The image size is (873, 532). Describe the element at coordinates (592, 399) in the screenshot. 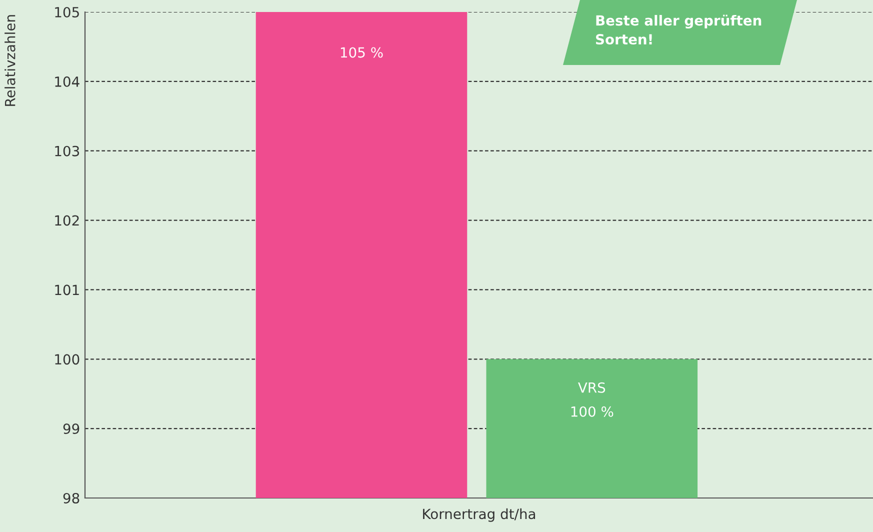

I see `data-label: VRS 100 %` at that location.